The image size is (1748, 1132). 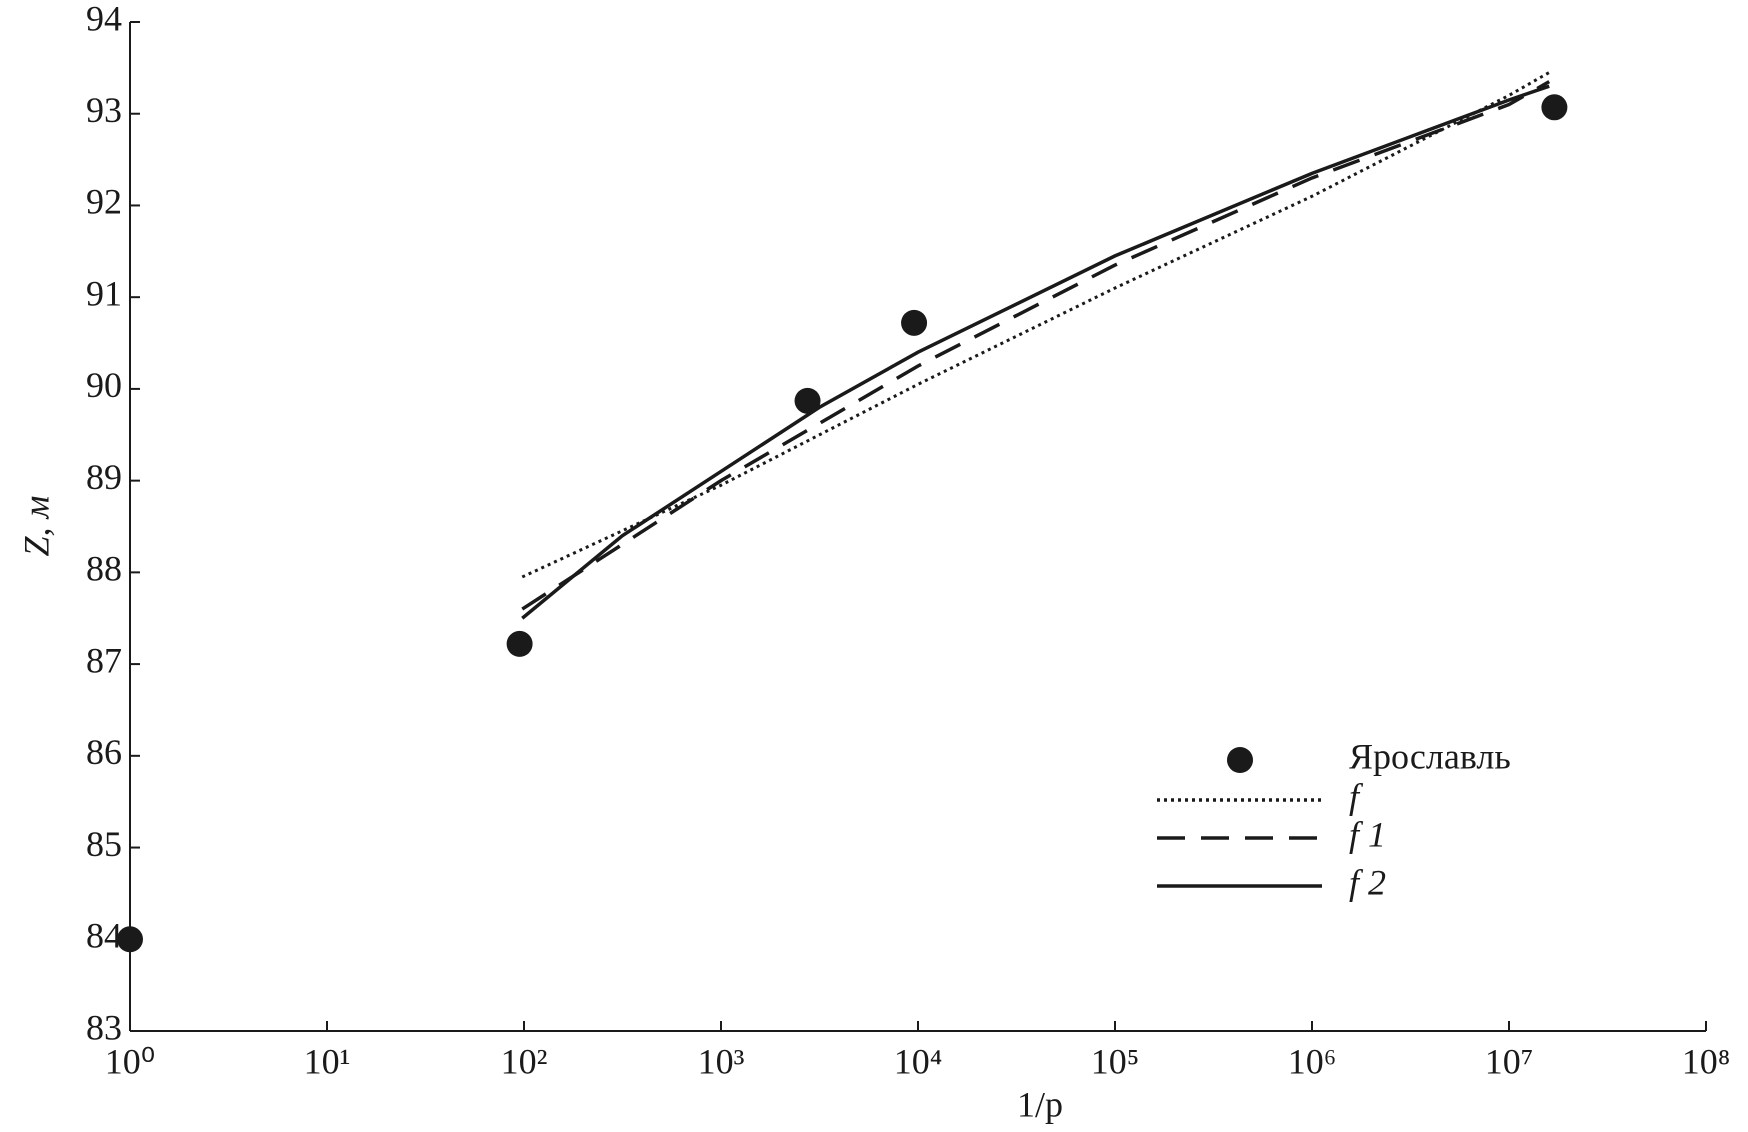 What do you see at coordinates (1240, 760) in the screenshot?
I see `legend-marker` at bounding box center [1240, 760].